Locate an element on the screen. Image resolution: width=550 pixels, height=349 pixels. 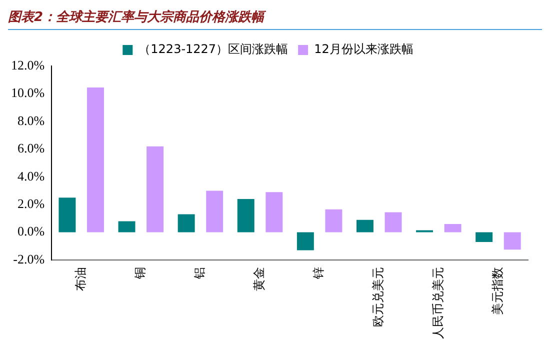
y-tick-label: -2.0% is located at coordinates (29, 258).